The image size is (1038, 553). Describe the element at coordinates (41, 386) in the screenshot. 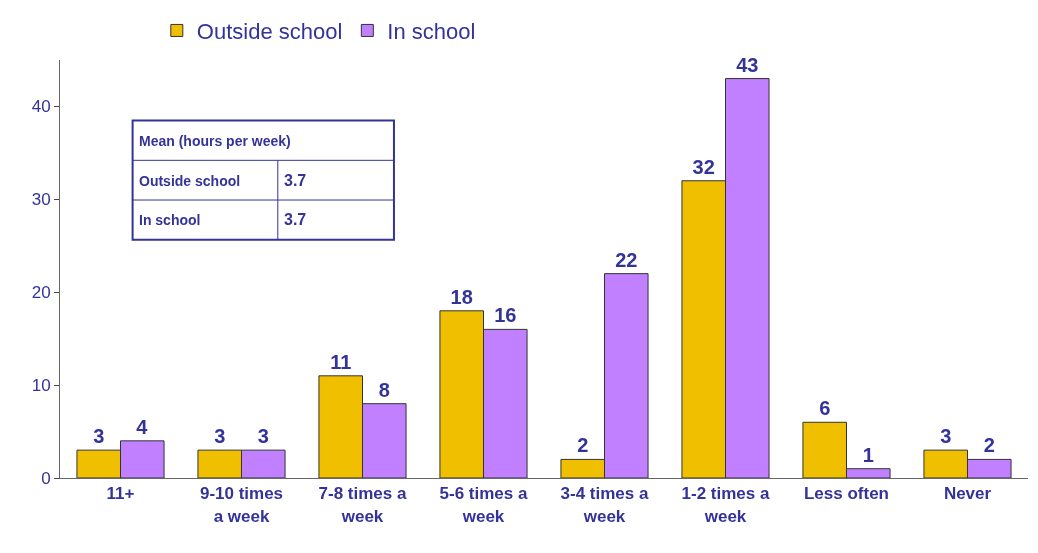

I see `y-tick-label: 10` at that location.